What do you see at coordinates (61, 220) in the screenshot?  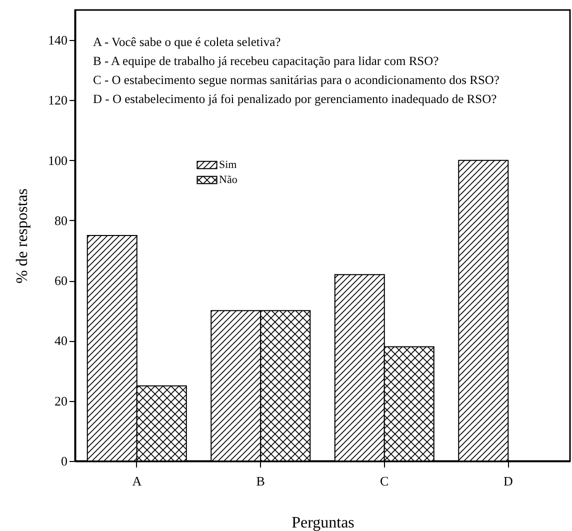 I see `y-tick-label: 80` at bounding box center [61, 220].